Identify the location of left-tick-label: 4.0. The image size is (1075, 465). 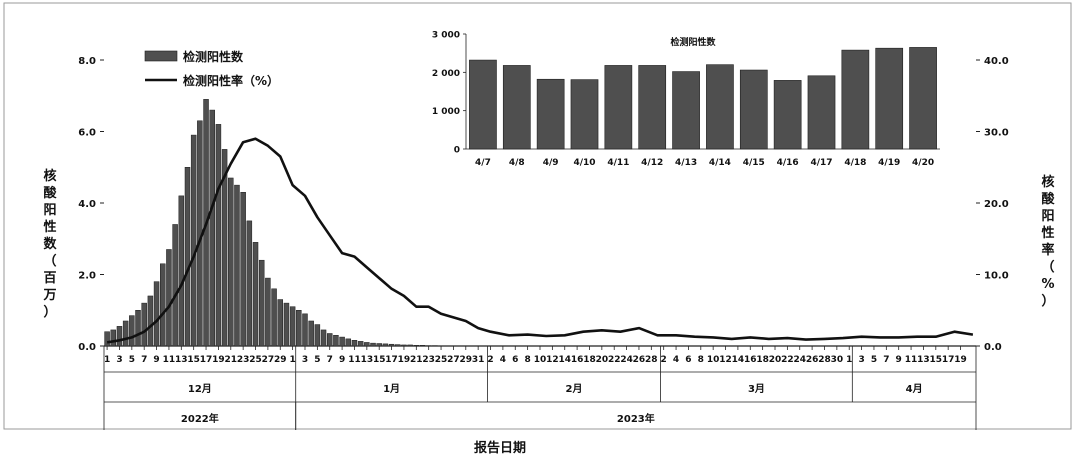
(87, 204).